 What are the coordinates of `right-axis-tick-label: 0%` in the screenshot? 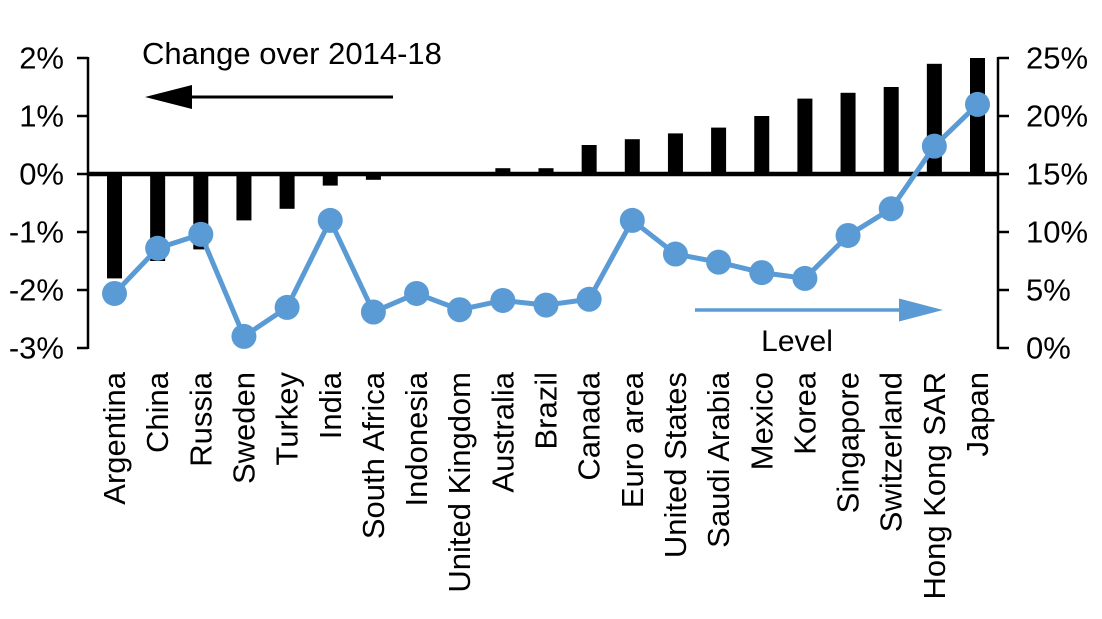 It's located at (1048, 348).